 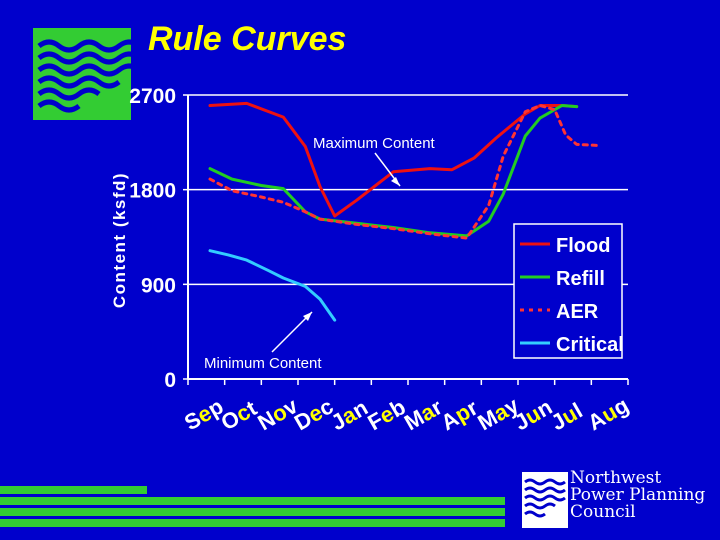 I want to click on legend-box, so click(x=568, y=291).